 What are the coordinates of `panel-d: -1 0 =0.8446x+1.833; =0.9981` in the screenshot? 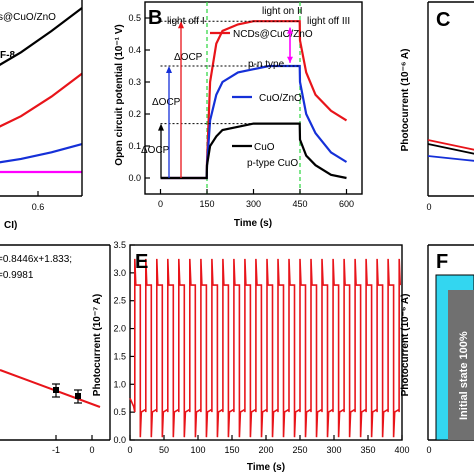 It's located at (55, 349).